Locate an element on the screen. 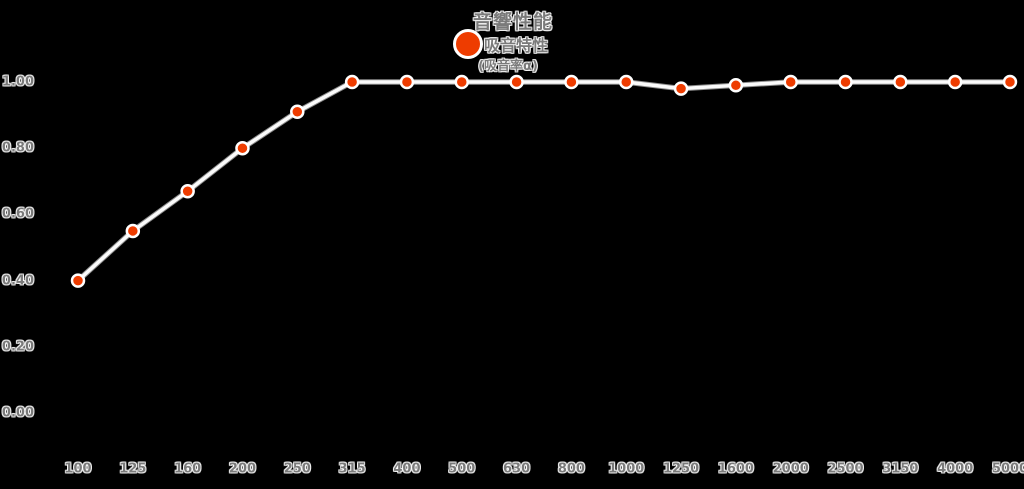  legend-series-sublabel: (吸音率α) is located at coordinates (508, 66).